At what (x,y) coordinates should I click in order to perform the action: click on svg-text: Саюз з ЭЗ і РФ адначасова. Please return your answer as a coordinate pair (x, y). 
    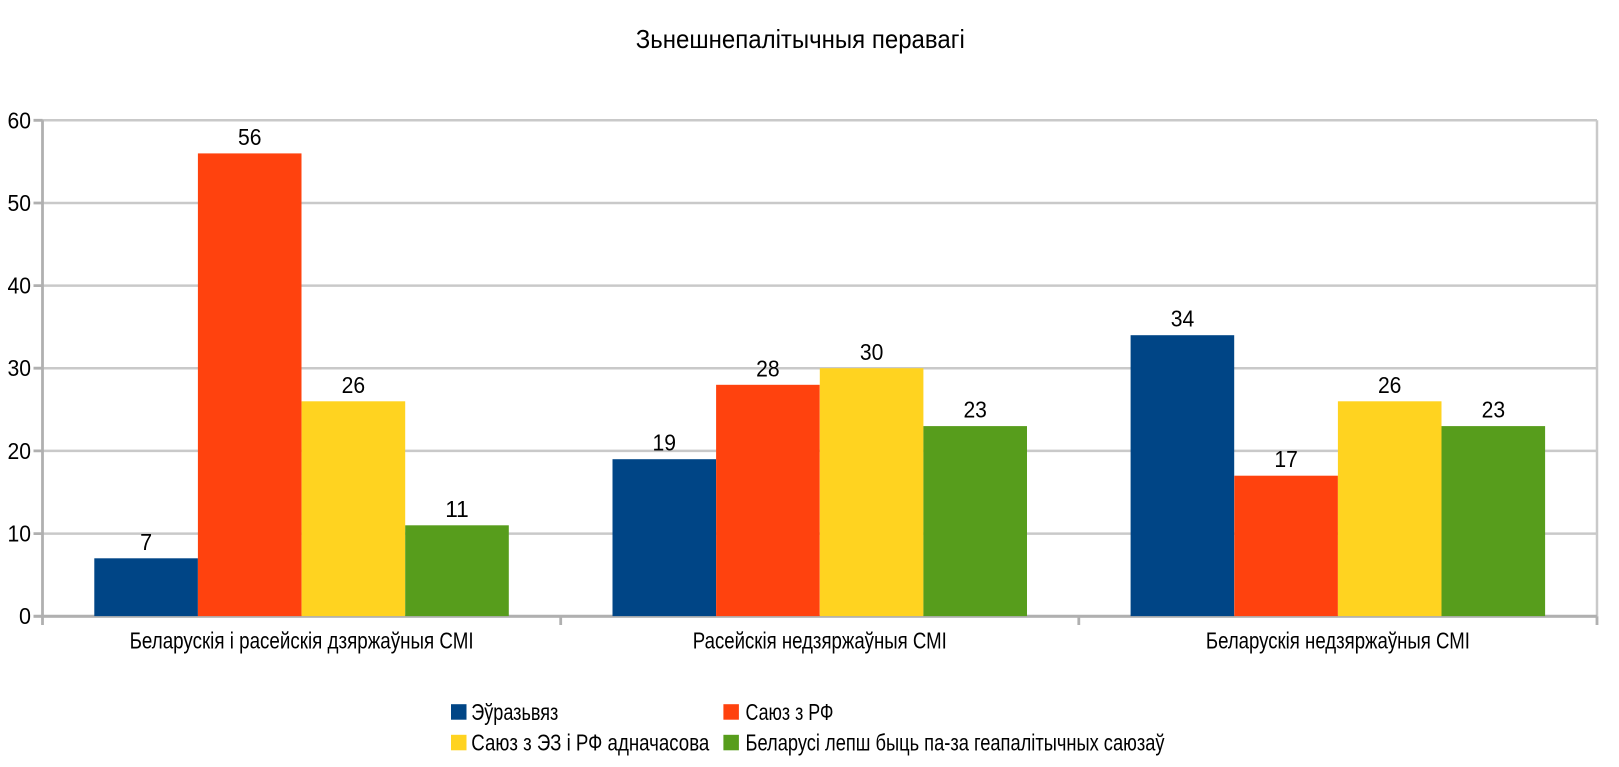
    Looking at the image, I should click on (590, 743).